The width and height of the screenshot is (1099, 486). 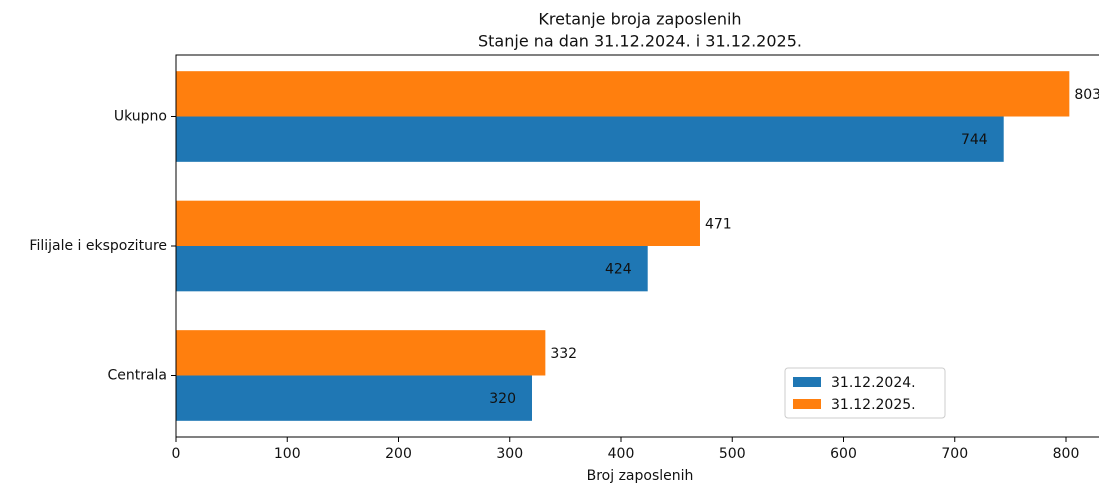 I want to click on value-label: 803, so click(x=1086, y=95).